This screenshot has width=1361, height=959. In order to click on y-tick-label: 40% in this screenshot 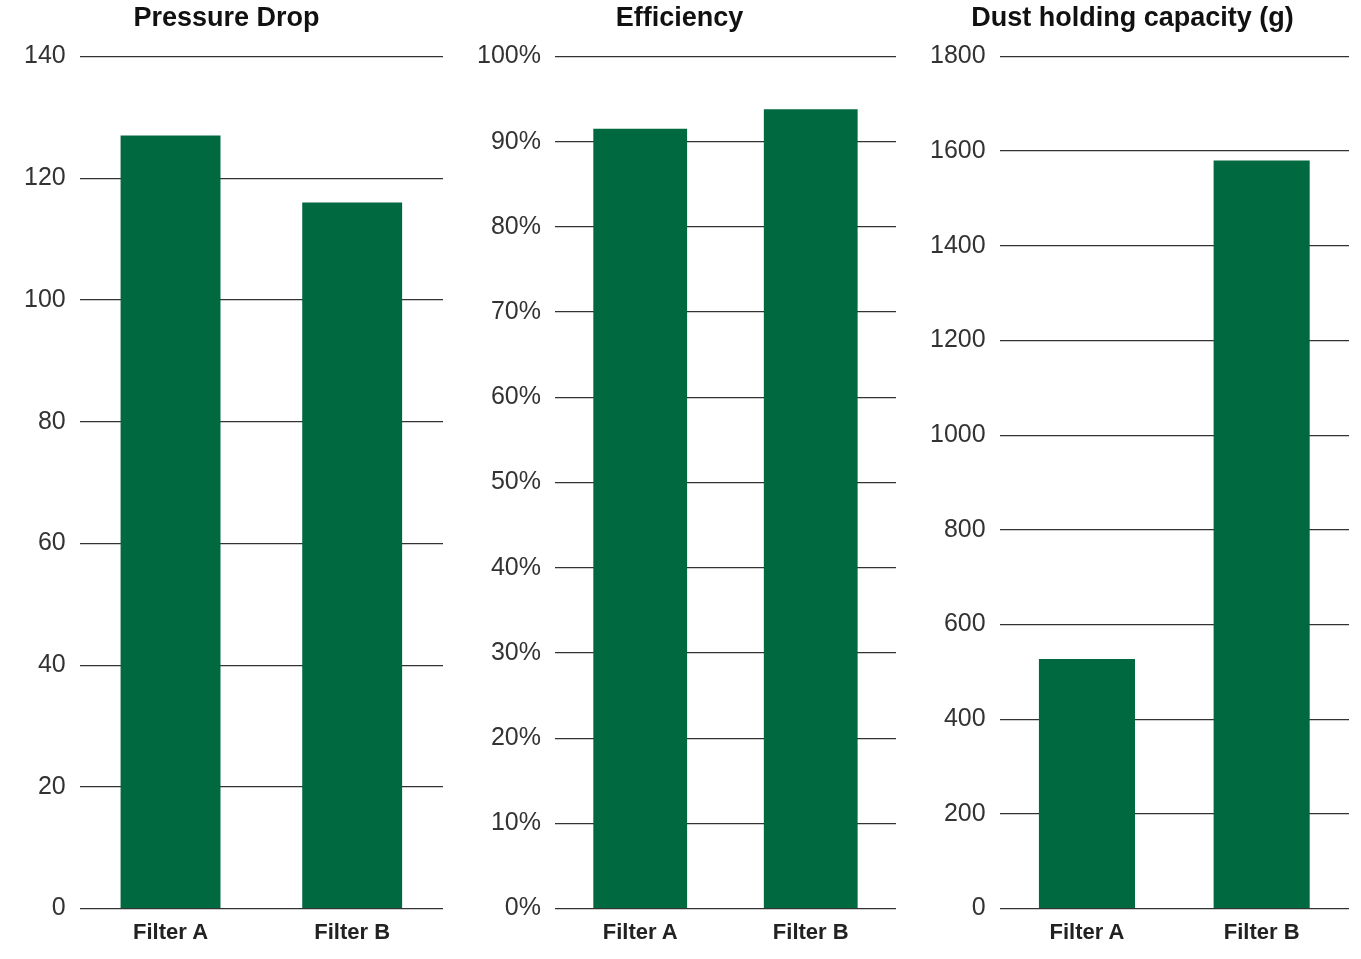, I will do `click(515, 565)`.